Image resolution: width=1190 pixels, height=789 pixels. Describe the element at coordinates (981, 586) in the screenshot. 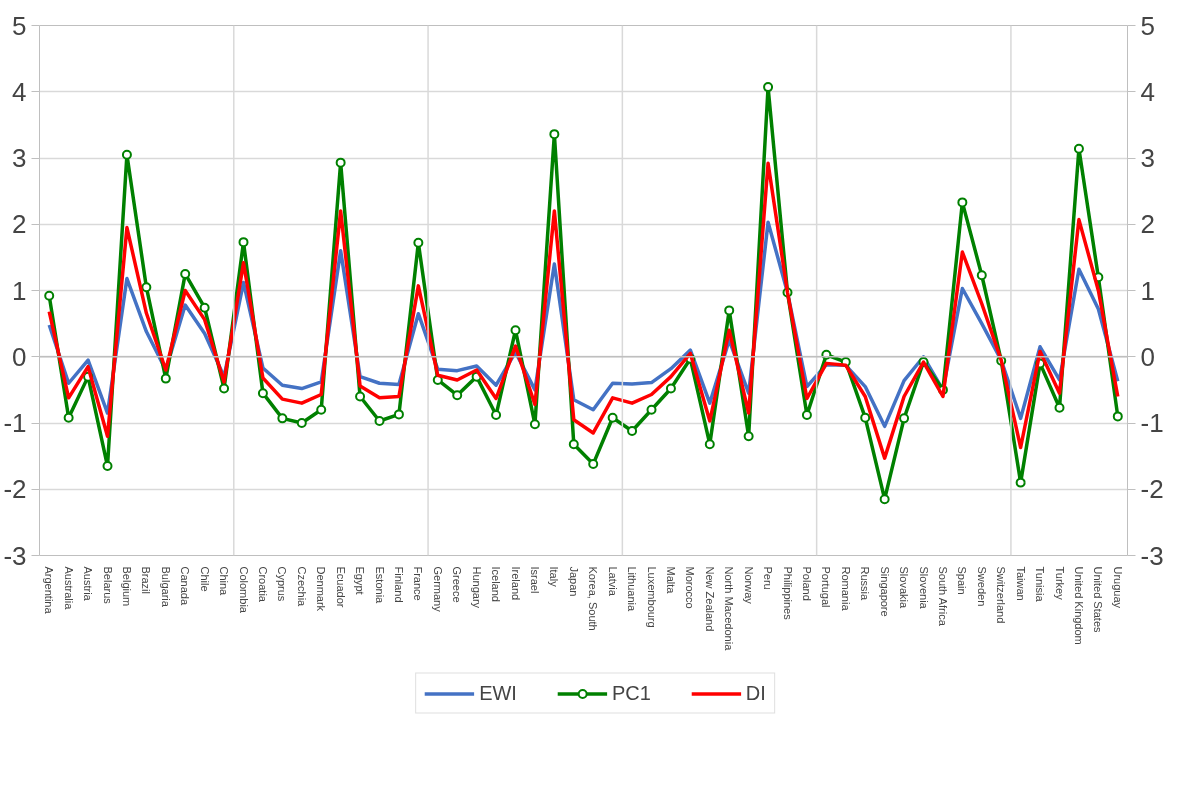

I see `x-tick-label: Sweden` at that location.